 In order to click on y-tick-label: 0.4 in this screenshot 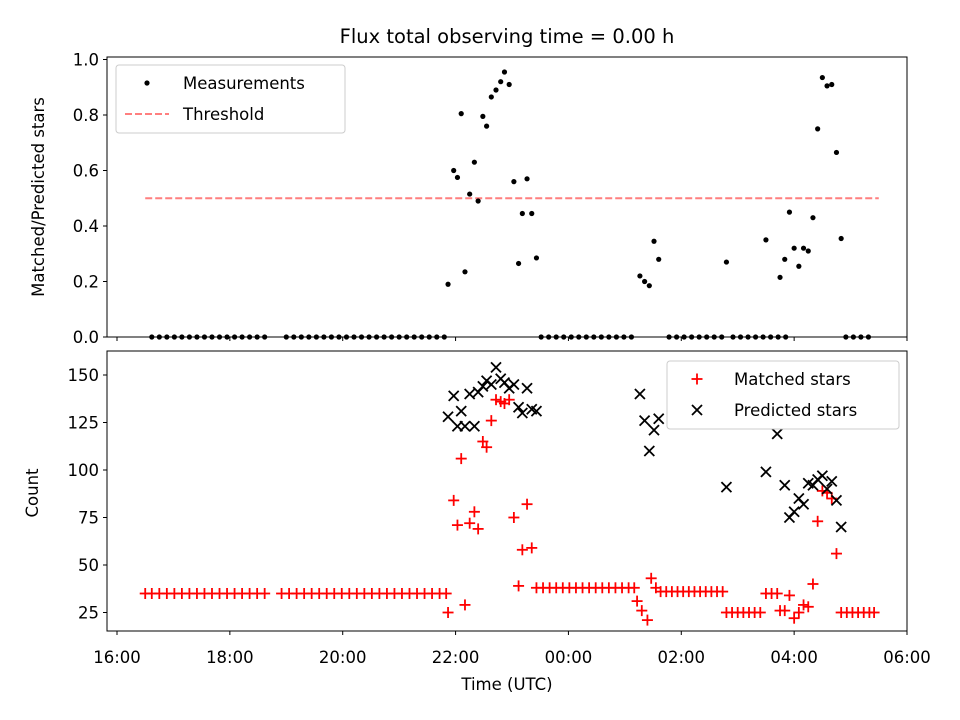, I will do `click(86, 226)`.